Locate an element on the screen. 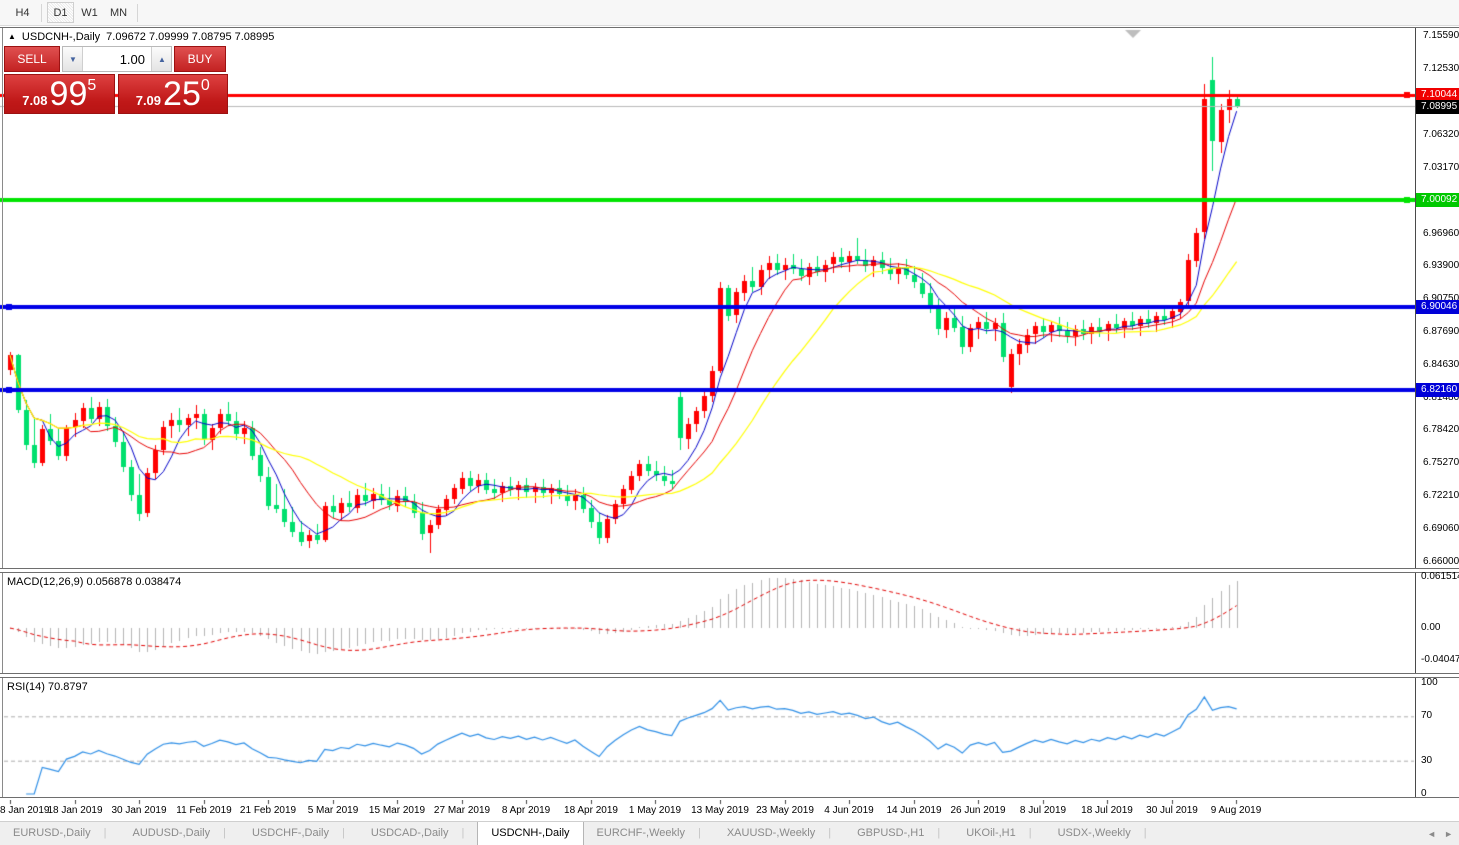 The height and width of the screenshot is (845, 1459). macd-axis-label: -0.04047 is located at coordinates (1440, 659).